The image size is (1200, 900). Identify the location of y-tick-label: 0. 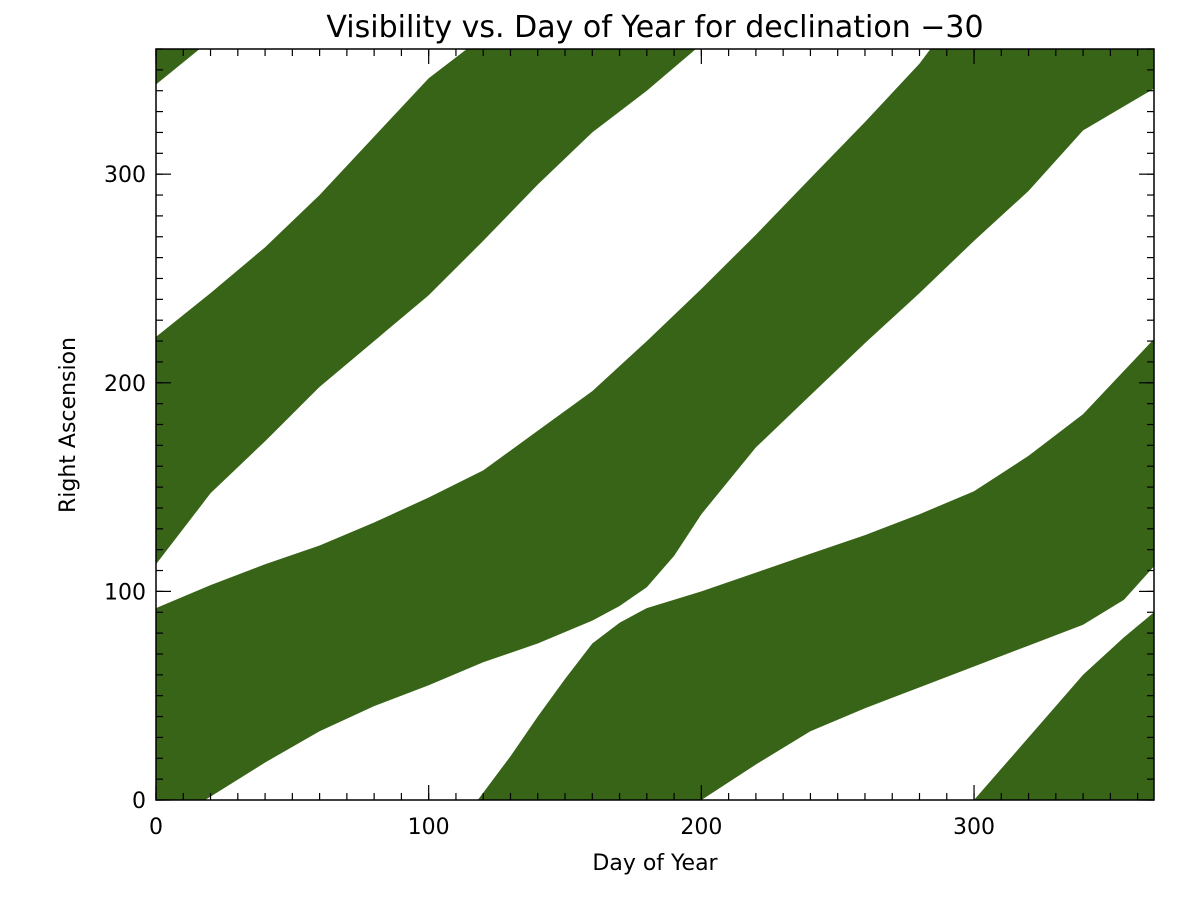
(139, 801).